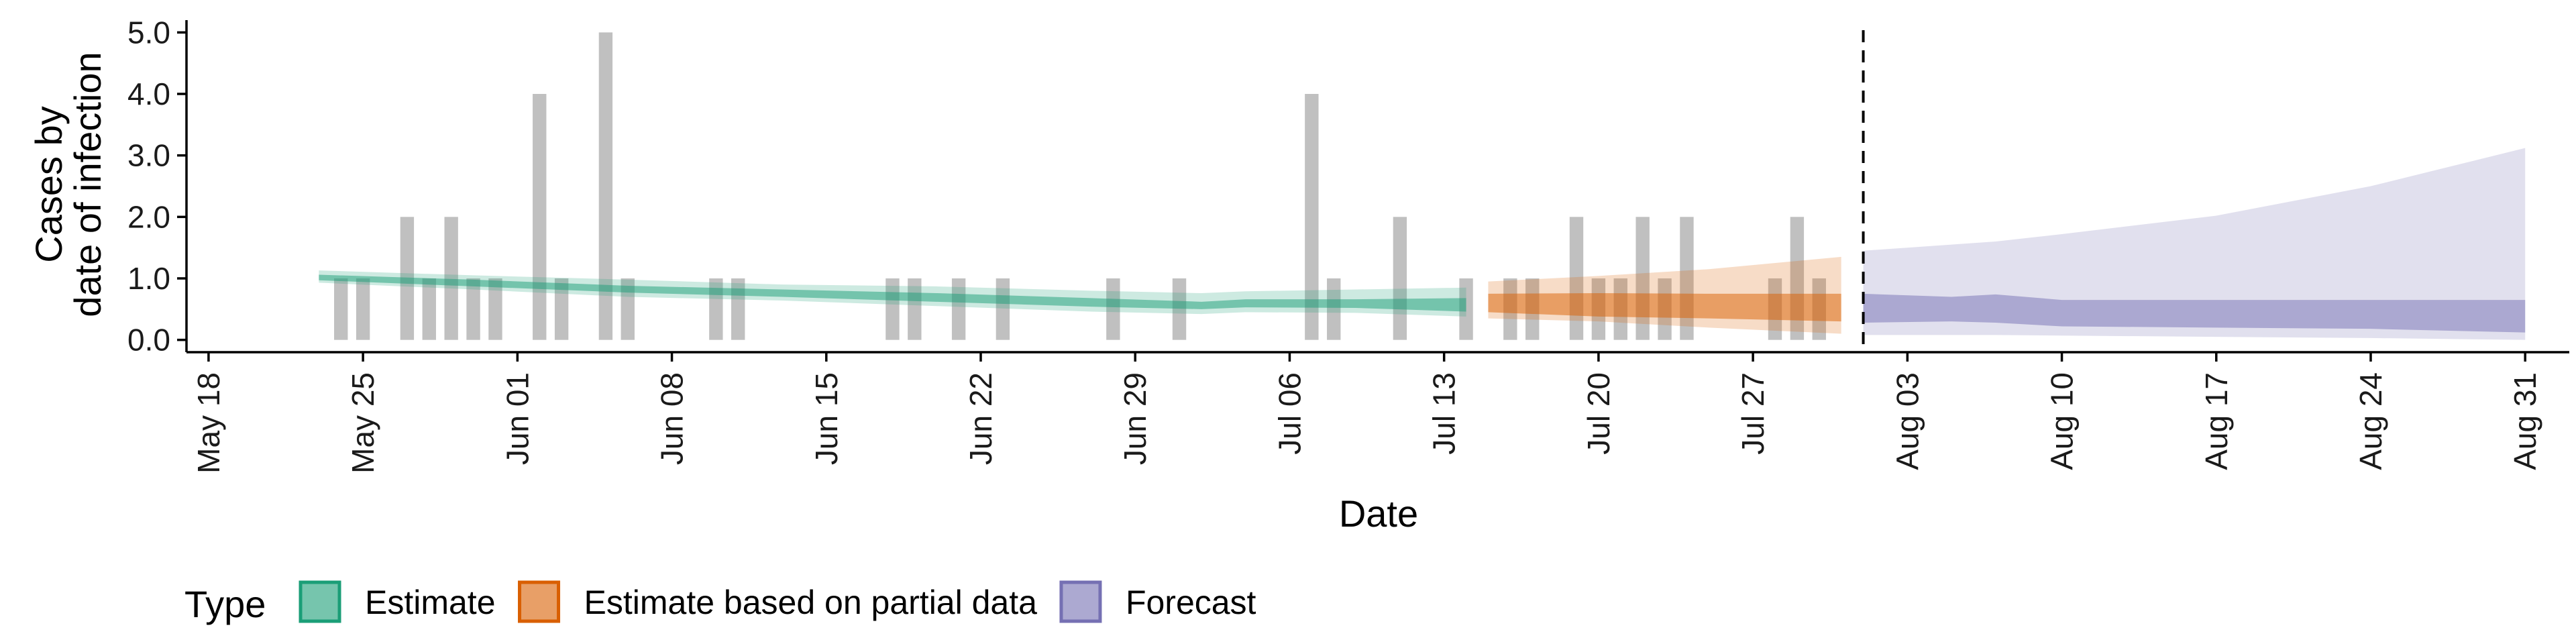 The width and height of the screenshot is (2576, 644). I want to click on legend-label: Forecast, so click(1191, 602).